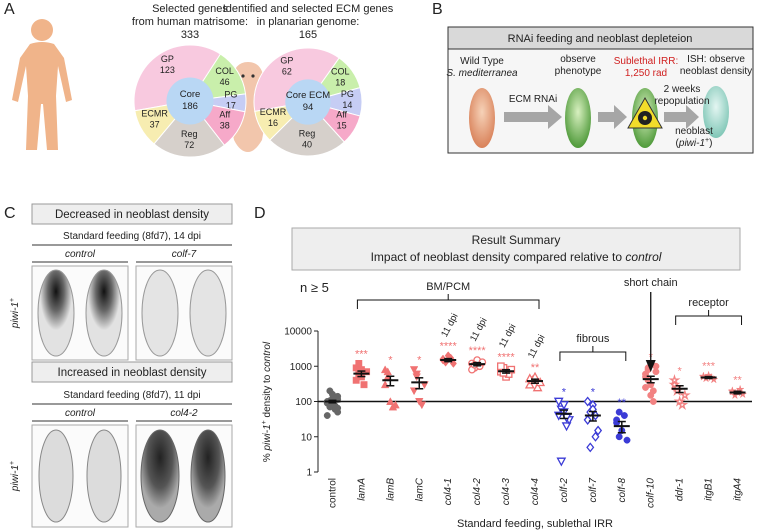 The width and height of the screenshot is (757, 532). Describe the element at coordinates (708, 303) in the screenshot. I see `group-label: receptor` at that location.